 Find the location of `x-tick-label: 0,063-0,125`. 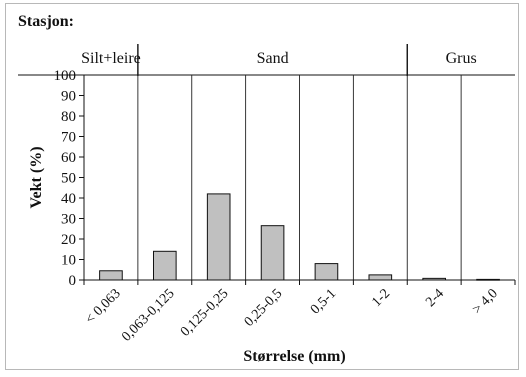

x-tick-label: 0,063-0,125 is located at coordinates (148, 315).